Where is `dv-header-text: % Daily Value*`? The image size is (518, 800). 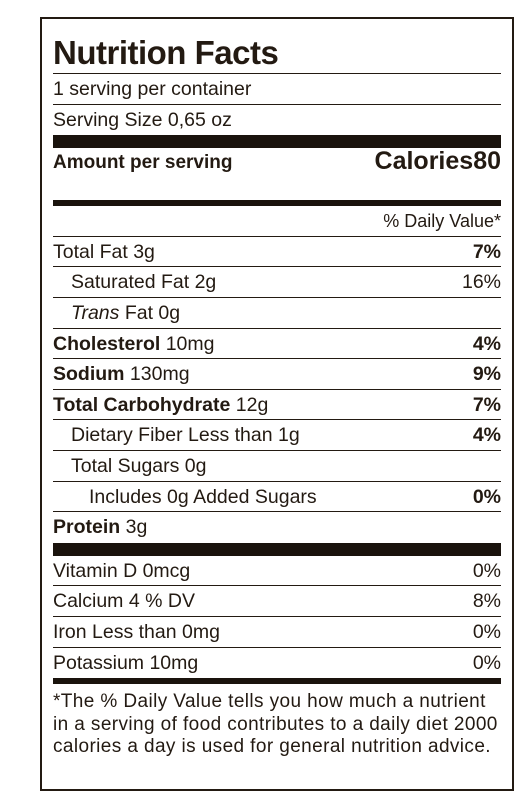
dv-header-text: % Daily Value* is located at coordinates (442, 221).